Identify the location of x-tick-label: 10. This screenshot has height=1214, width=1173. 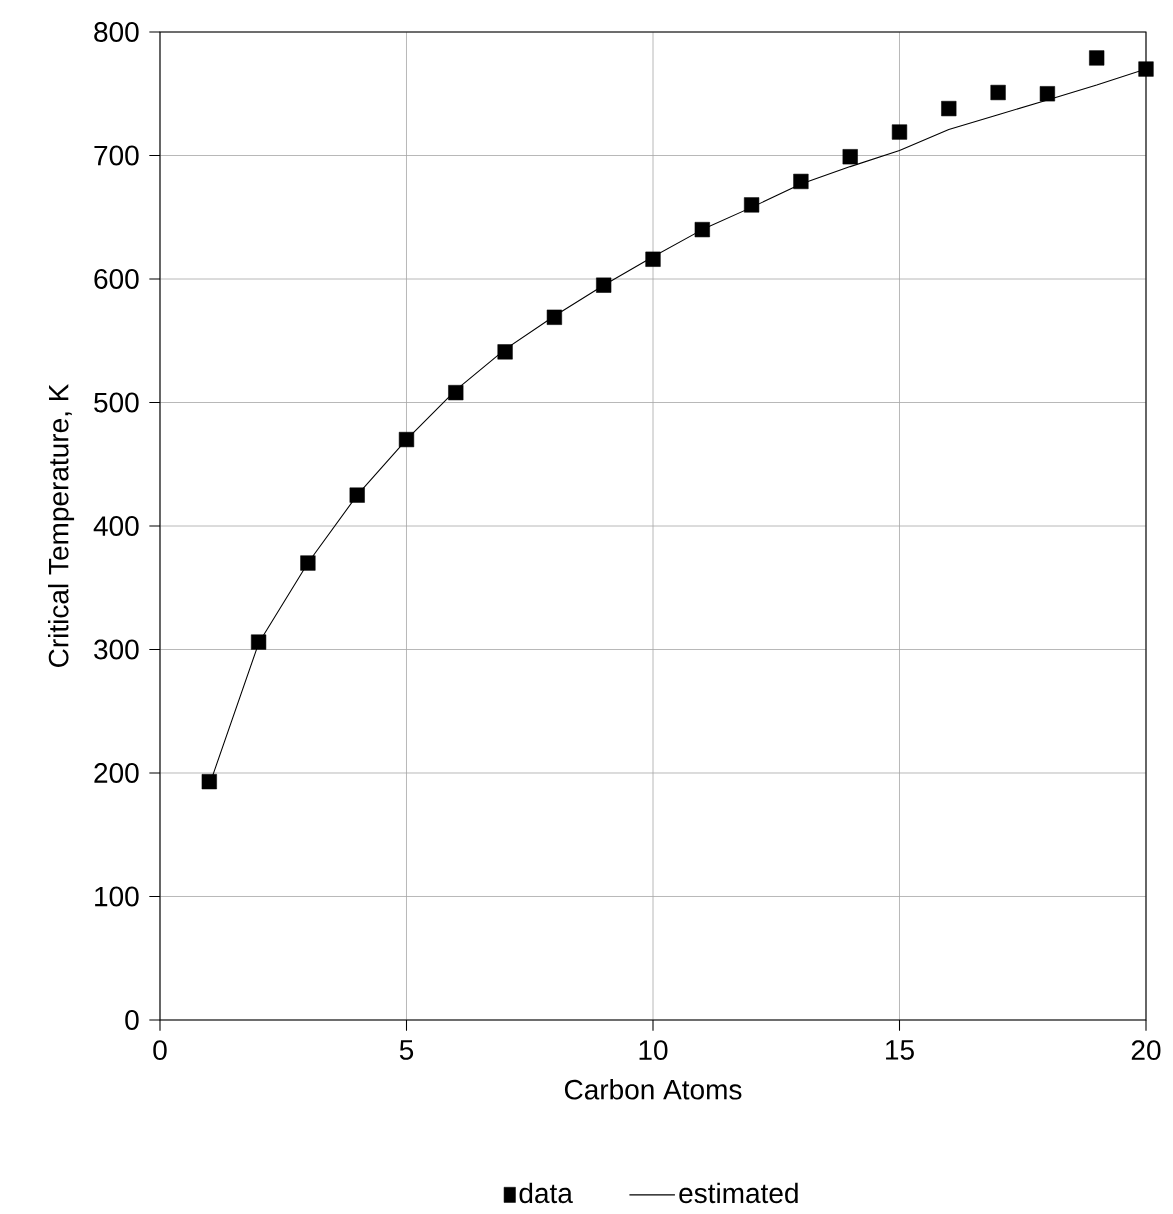
(653, 1050).